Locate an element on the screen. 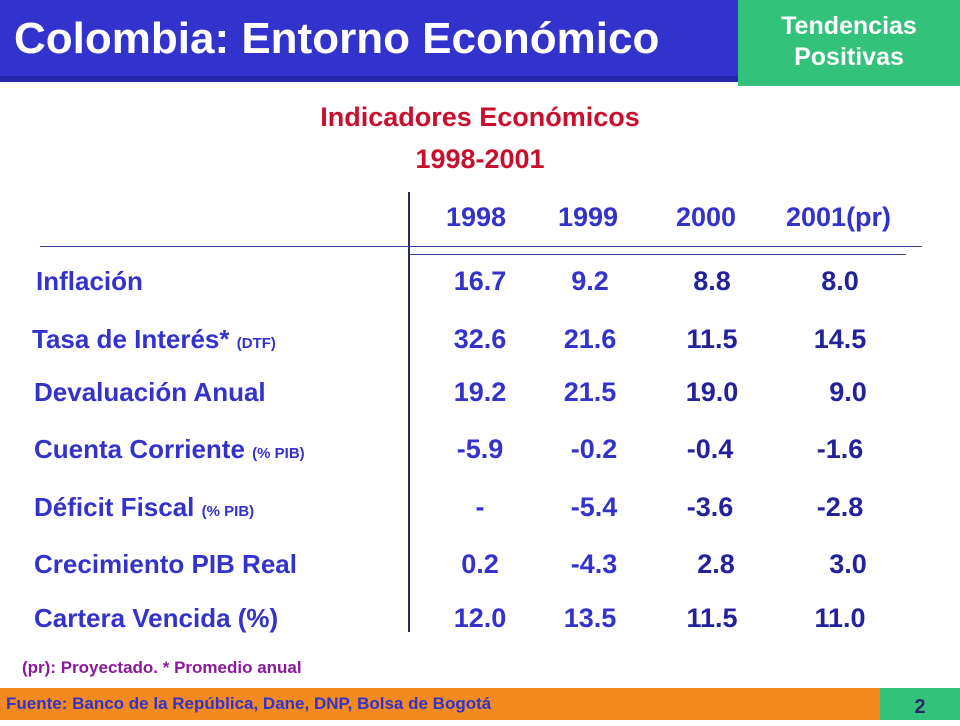  footnote: (pr): Proyectado. * Promedio anual is located at coordinates (162, 667).